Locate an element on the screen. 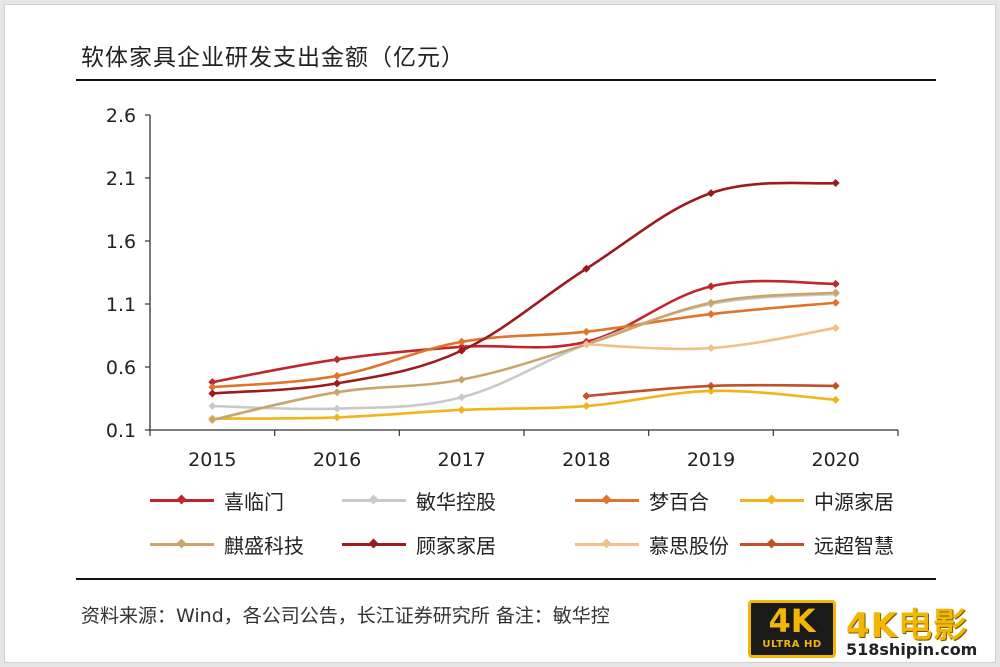 The image size is (1000, 667). x-tick-label: 2018 is located at coordinates (586, 460).